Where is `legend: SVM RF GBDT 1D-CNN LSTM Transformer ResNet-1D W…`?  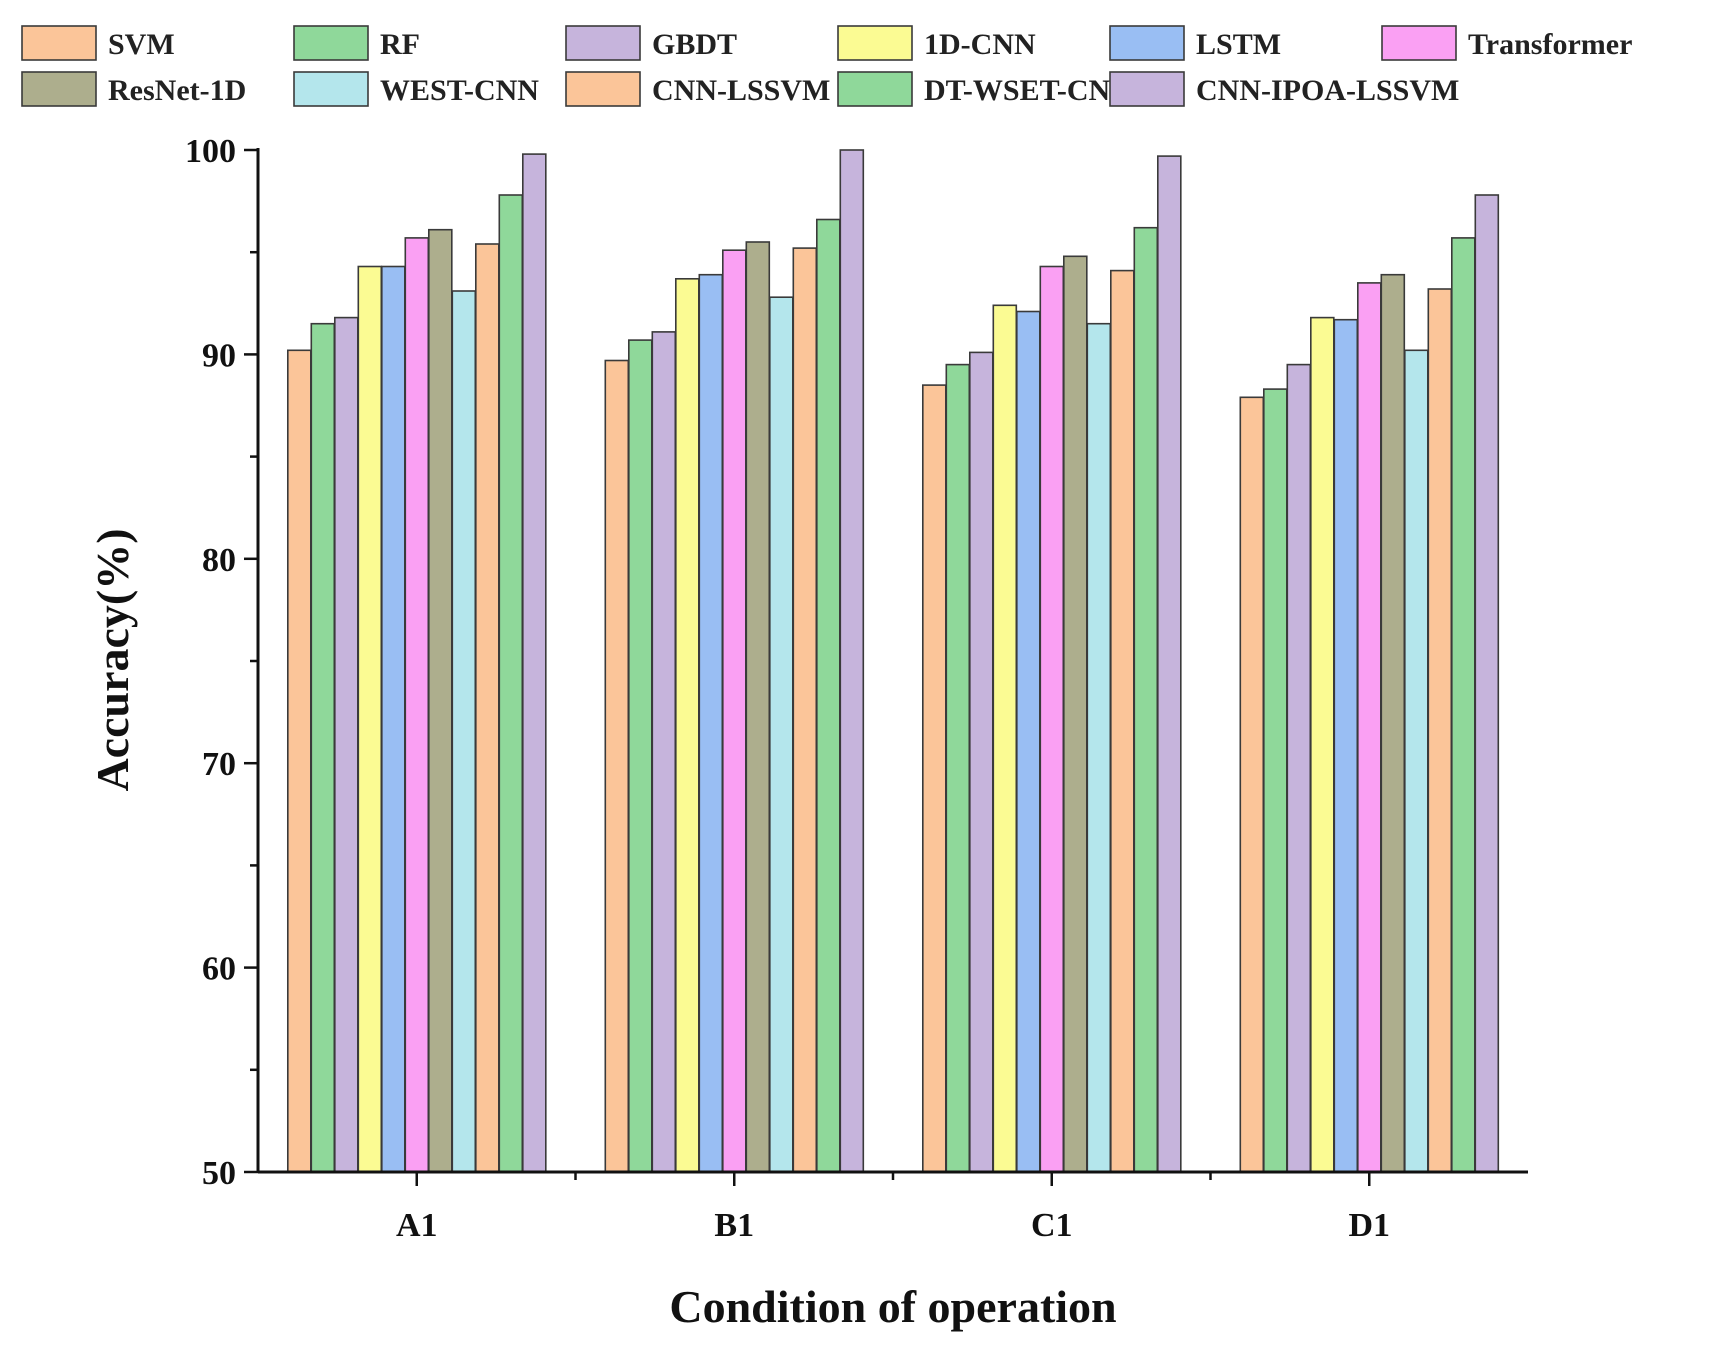 legend: SVM RF GBDT 1D-CNN LSTM Transformer ResNet-1D W… is located at coordinates (826, 66).